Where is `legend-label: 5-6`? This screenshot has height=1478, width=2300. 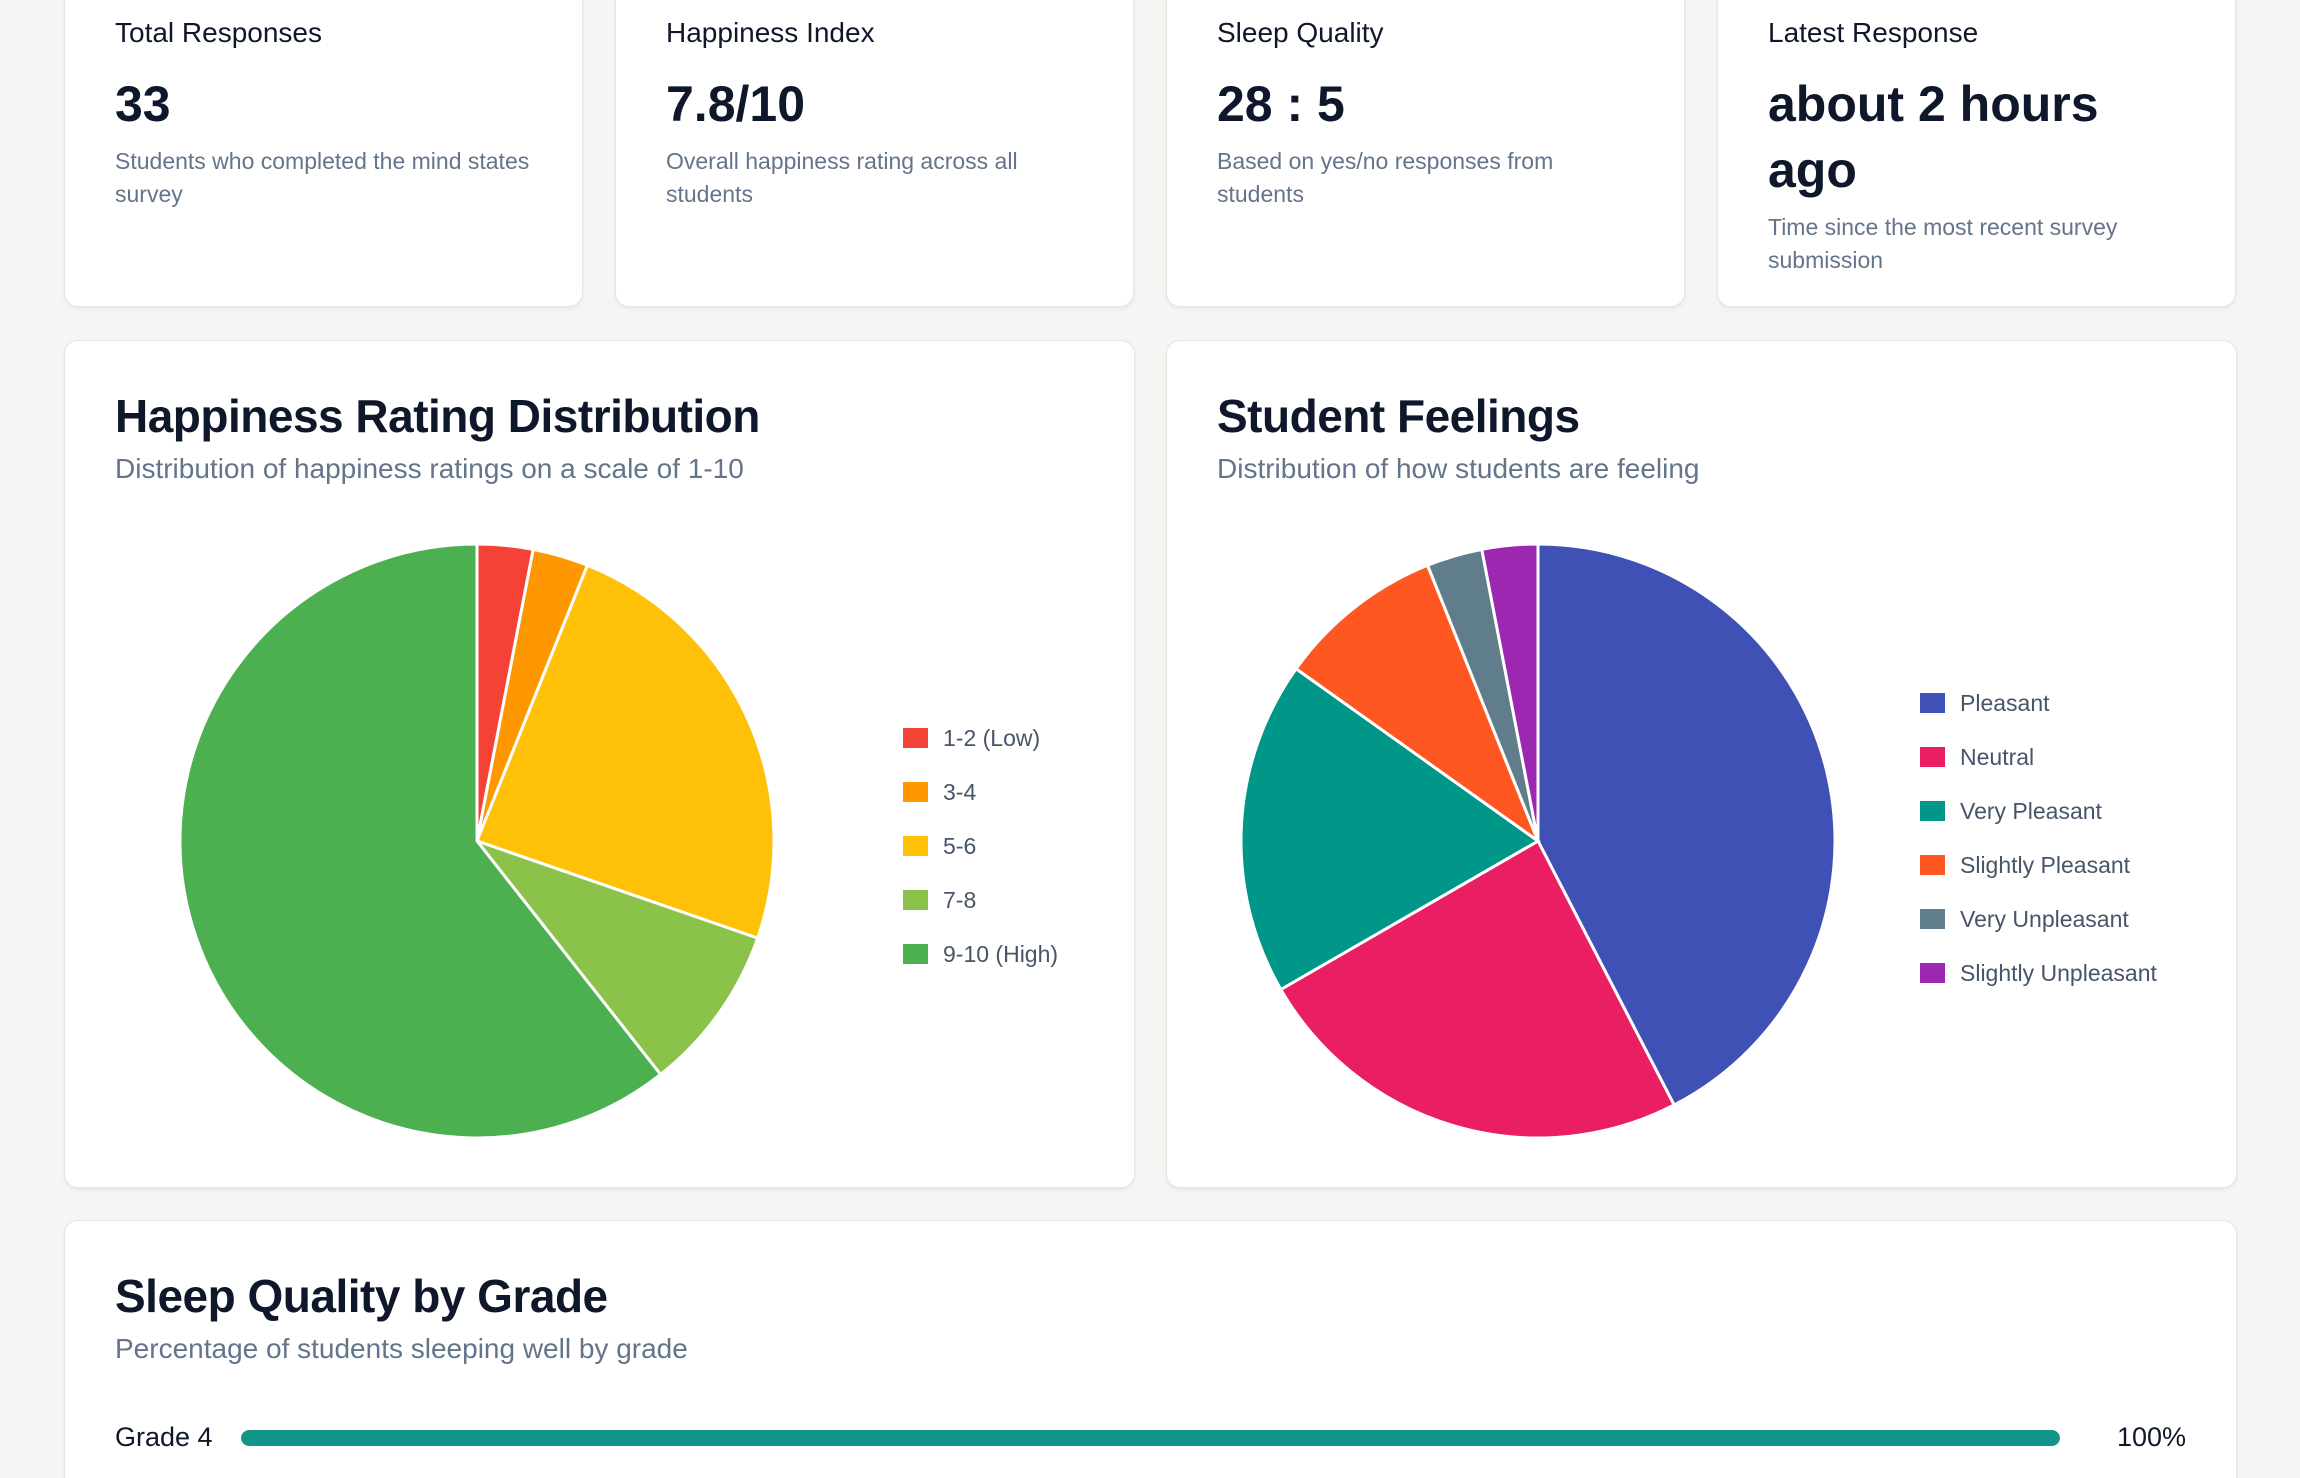
legend-label: 5-6 is located at coordinates (960, 845).